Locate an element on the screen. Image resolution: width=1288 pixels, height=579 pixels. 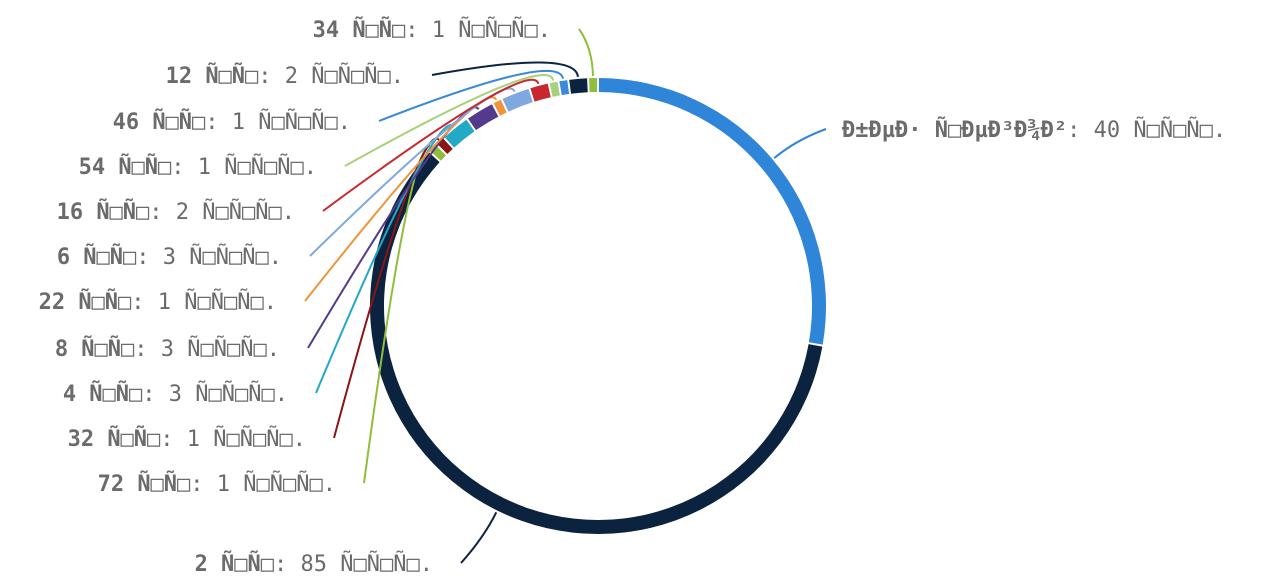
slice-label-2: 72 Ñ□Ñ□: 1 Ñ□Ñ□Ñ□. is located at coordinates (217, 483).